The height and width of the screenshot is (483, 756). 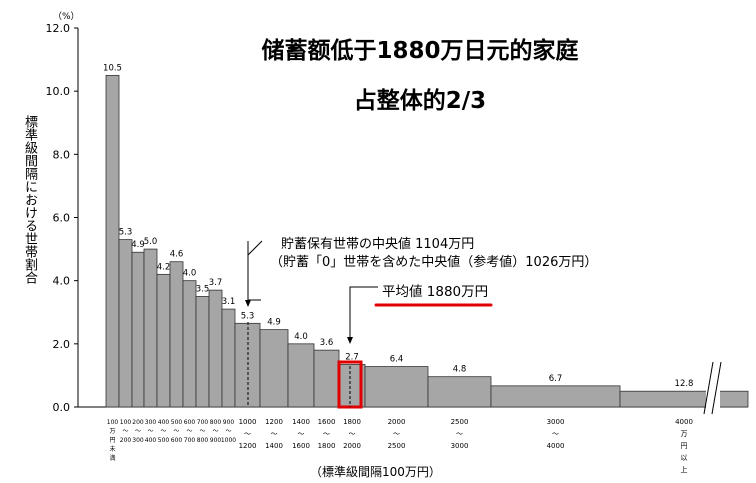 What do you see at coordinates (255, 248) in the screenshot?
I see `median-leader-top` at bounding box center [255, 248].